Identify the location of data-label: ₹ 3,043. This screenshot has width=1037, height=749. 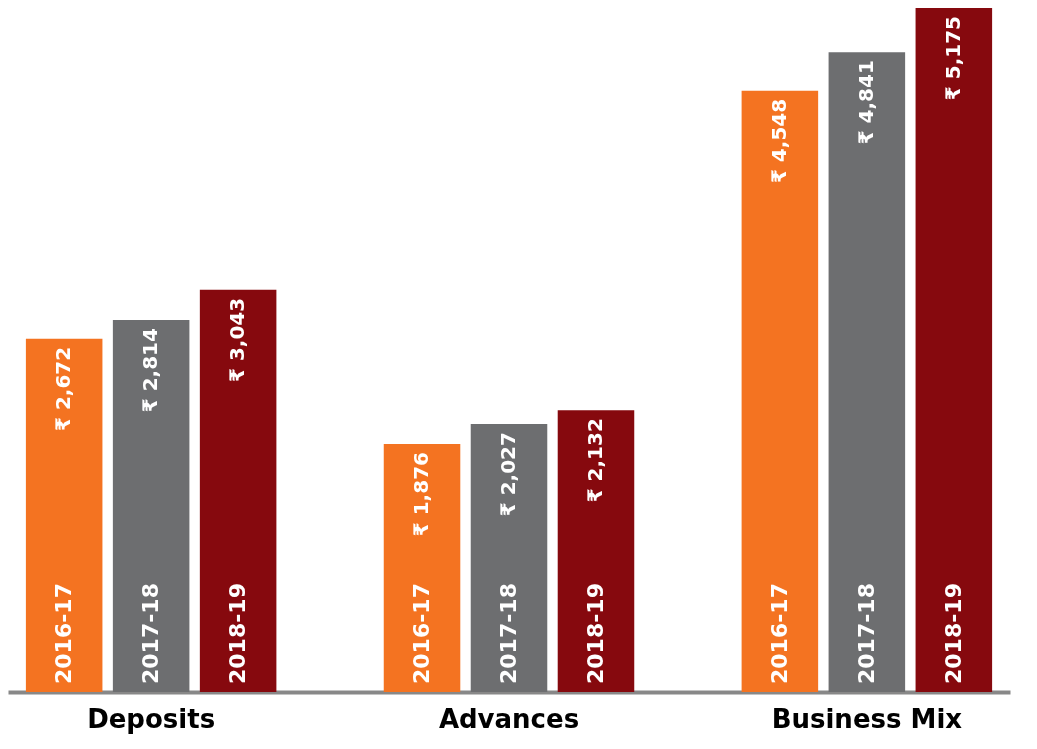
(237, 339).